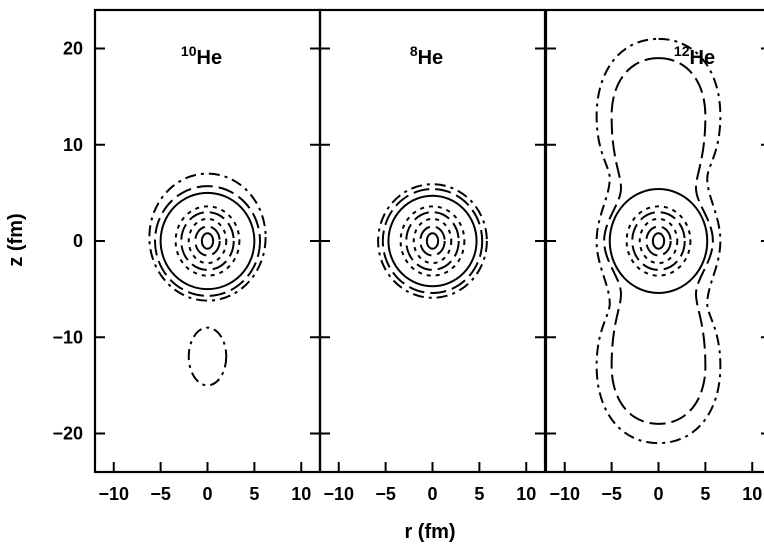 This screenshot has height=546, width=764. I want to click on panel-title: 10He, so click(201, 56).